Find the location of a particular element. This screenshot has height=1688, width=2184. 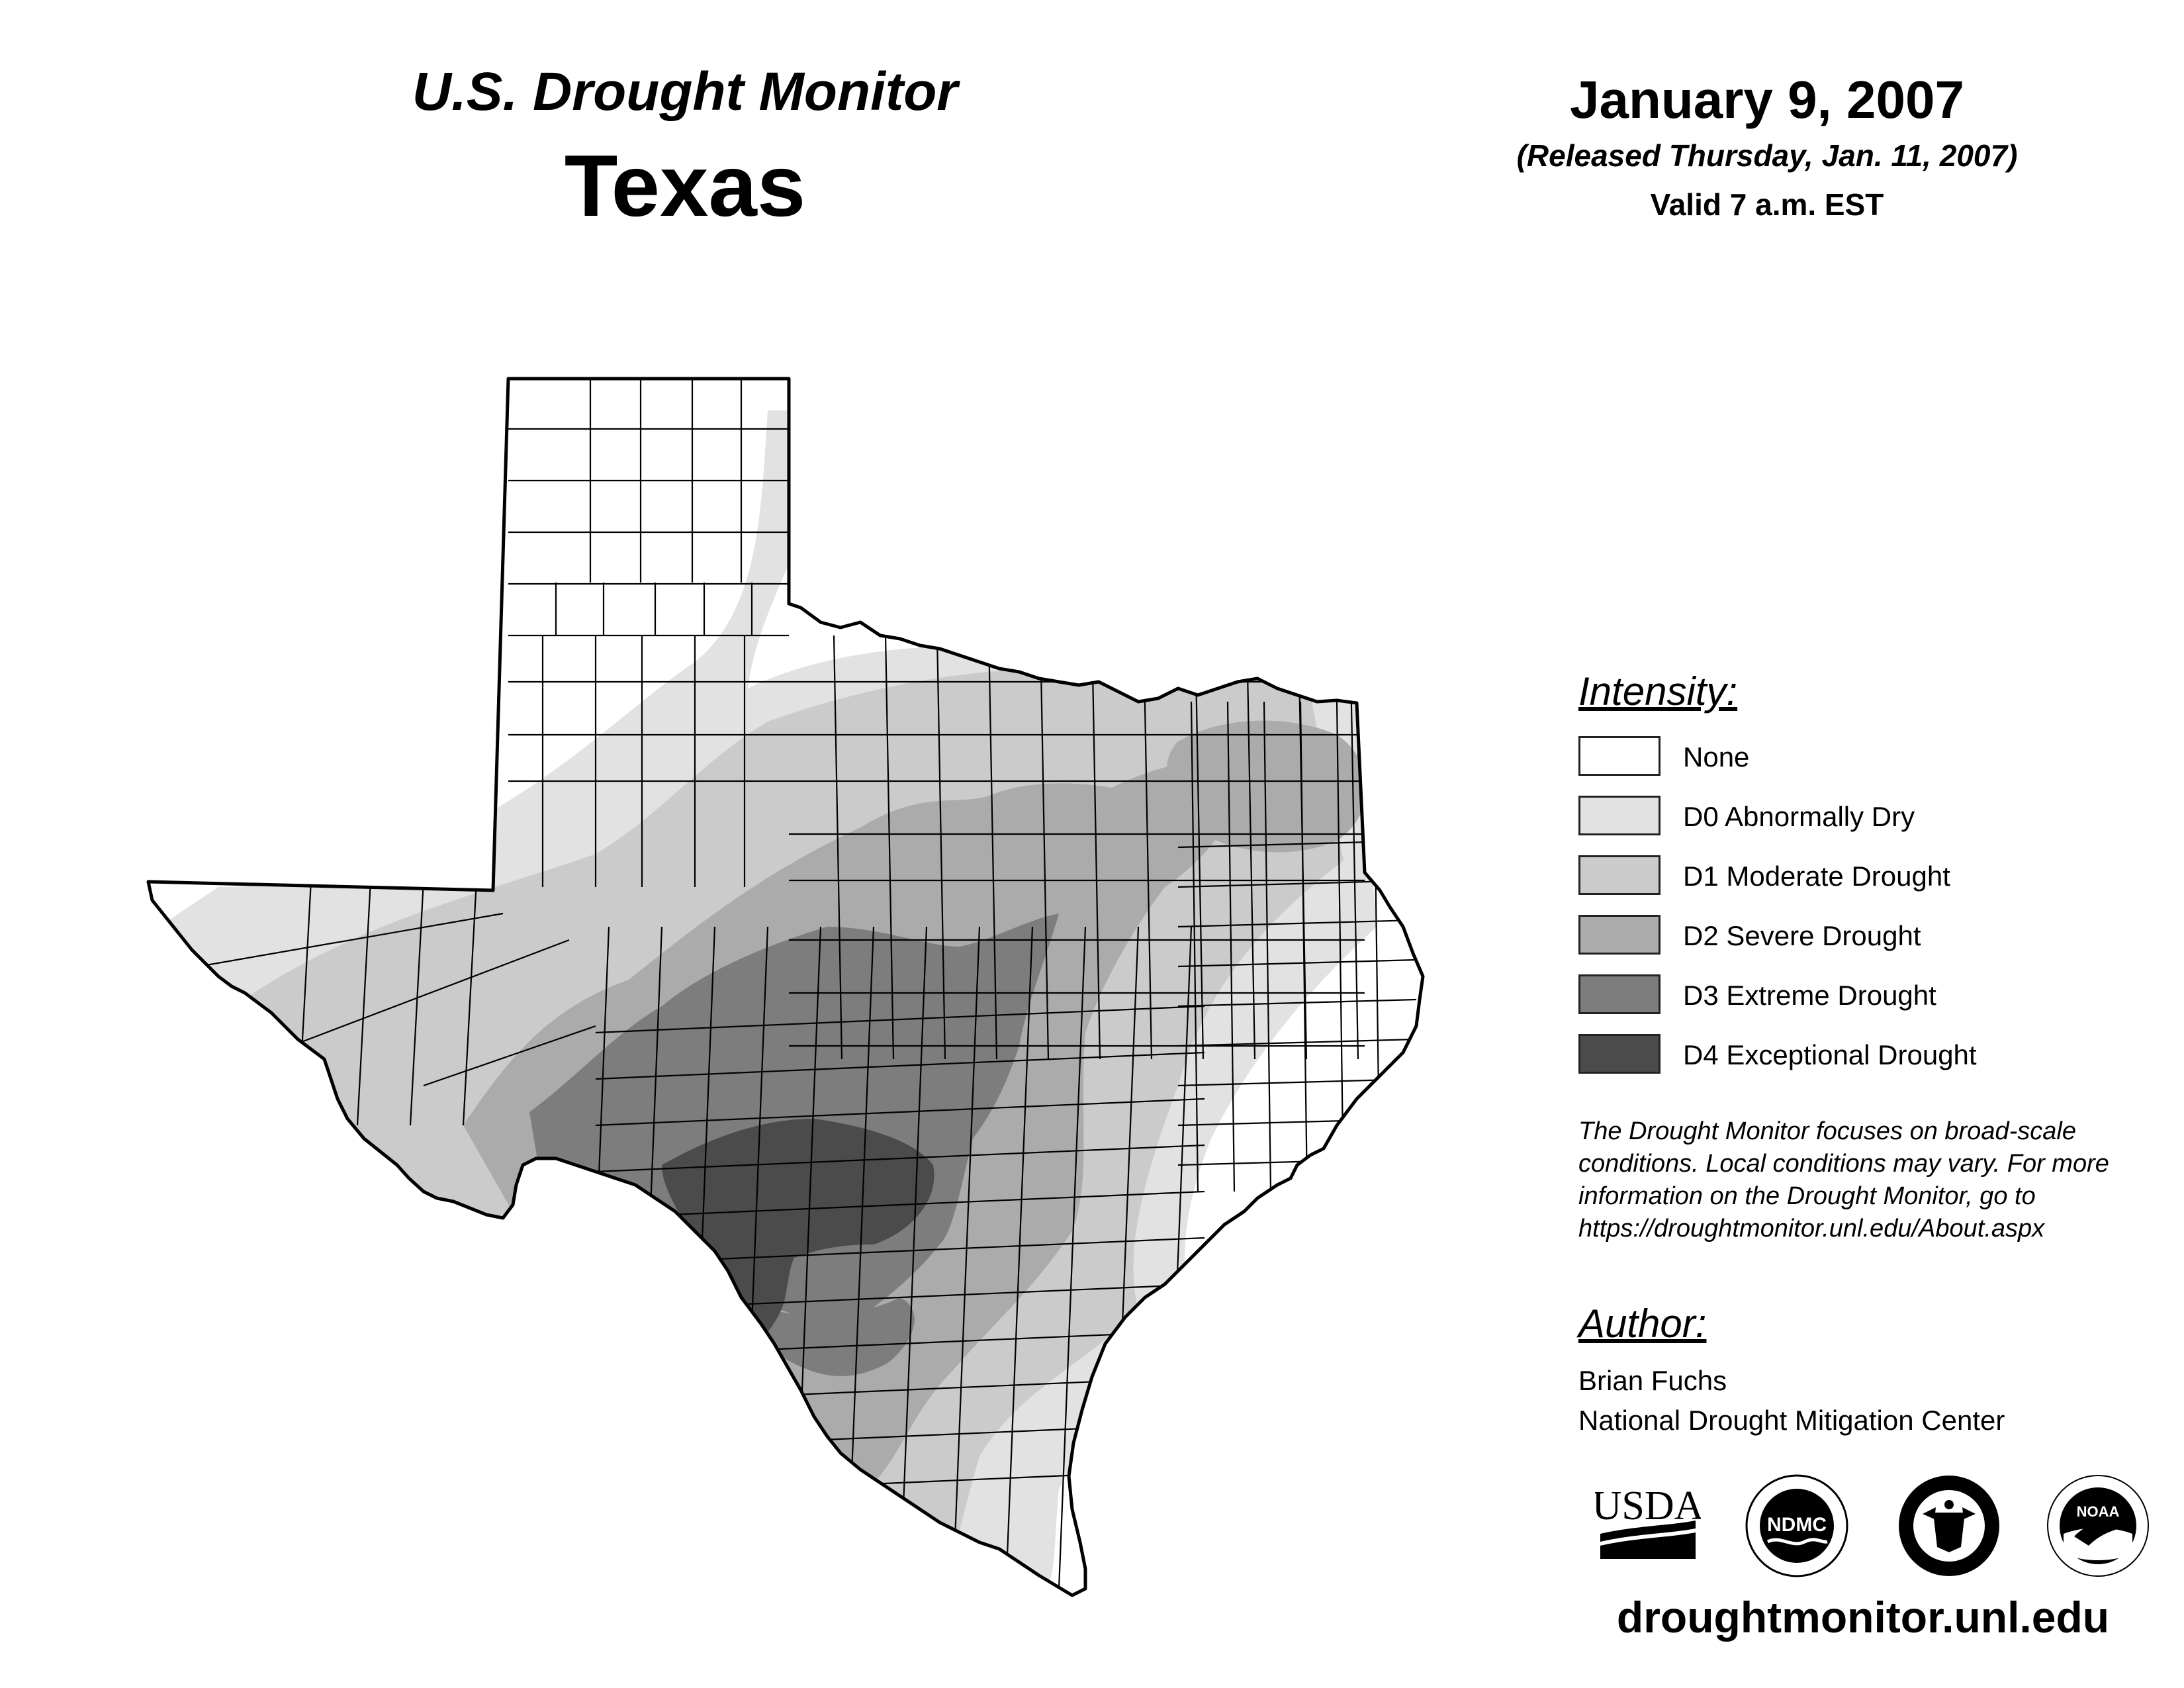

valid-time: Valid 7 a.m. EST is located at coordinates (1767, 204).